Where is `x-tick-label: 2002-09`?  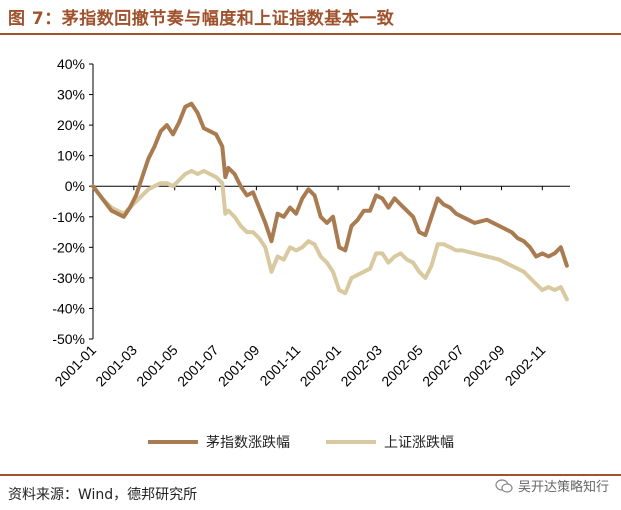 x-tick-label: 2002-09 is located at coordinates (484, 366).